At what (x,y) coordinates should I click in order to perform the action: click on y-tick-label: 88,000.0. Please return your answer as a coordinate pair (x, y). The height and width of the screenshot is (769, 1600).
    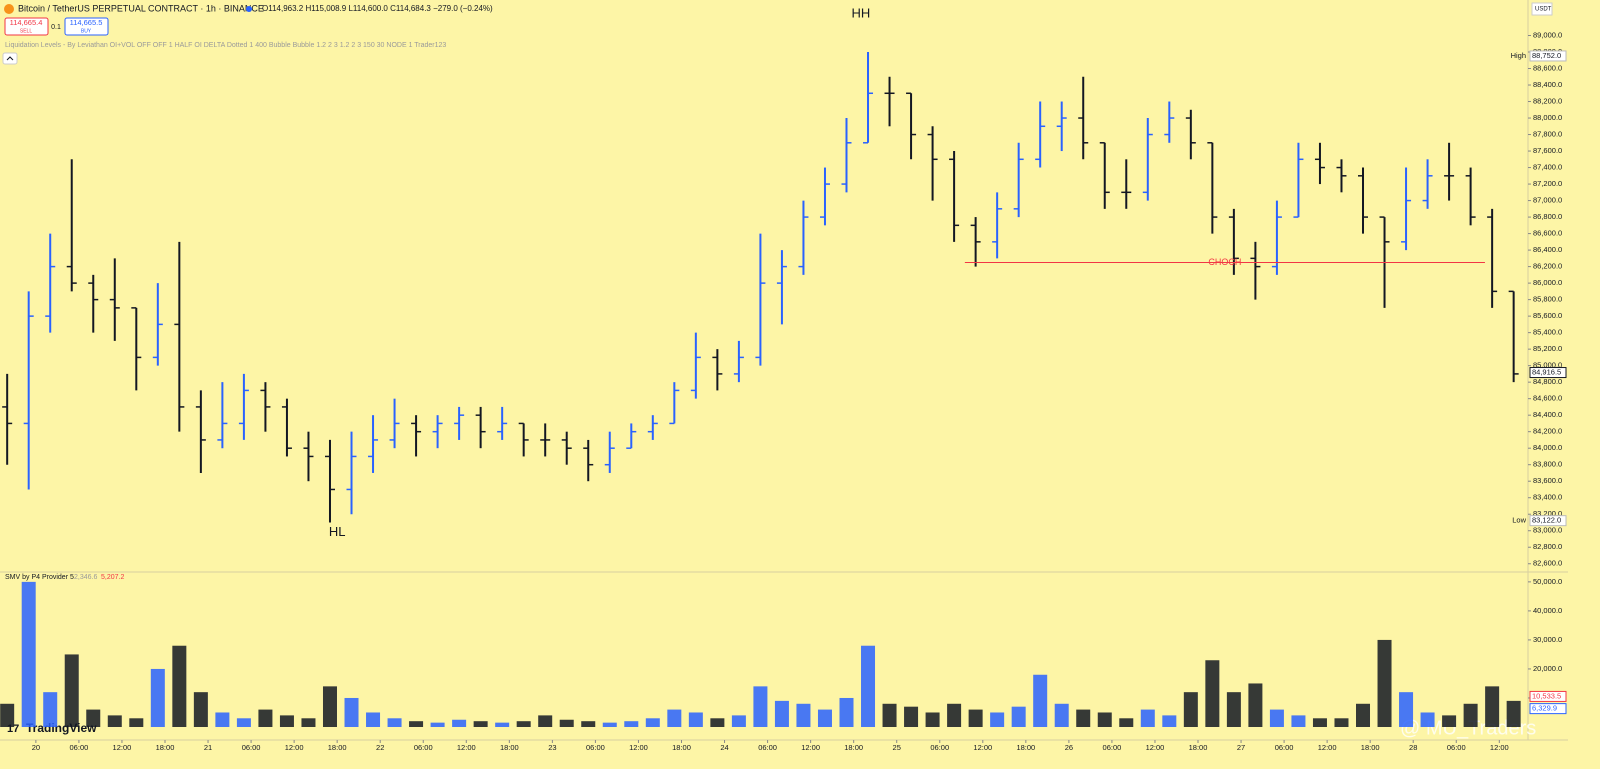
    Looking at the image, I should click on (1547, 117).